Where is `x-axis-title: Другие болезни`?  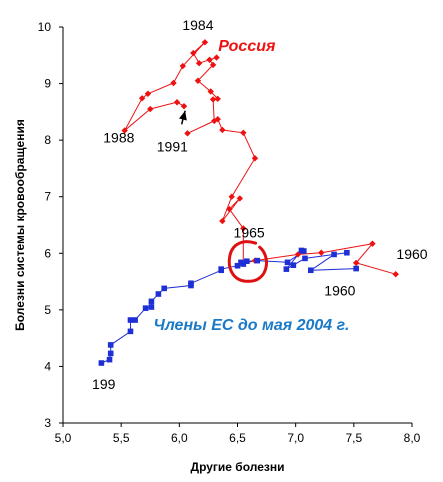
x-axis-title: Другие болезни is located at coordinates (238, 467).